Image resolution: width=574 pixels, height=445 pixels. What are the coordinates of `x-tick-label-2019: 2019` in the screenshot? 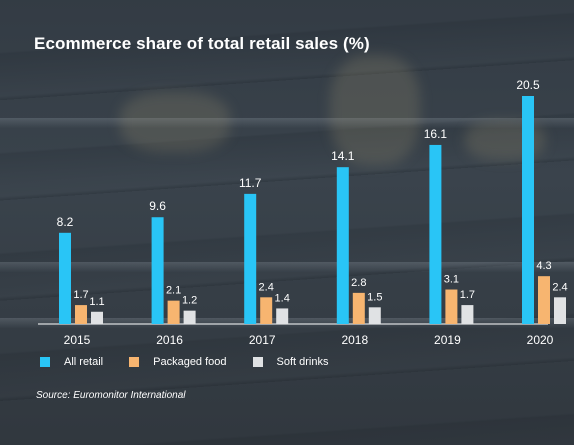 It's located at (447, 340).